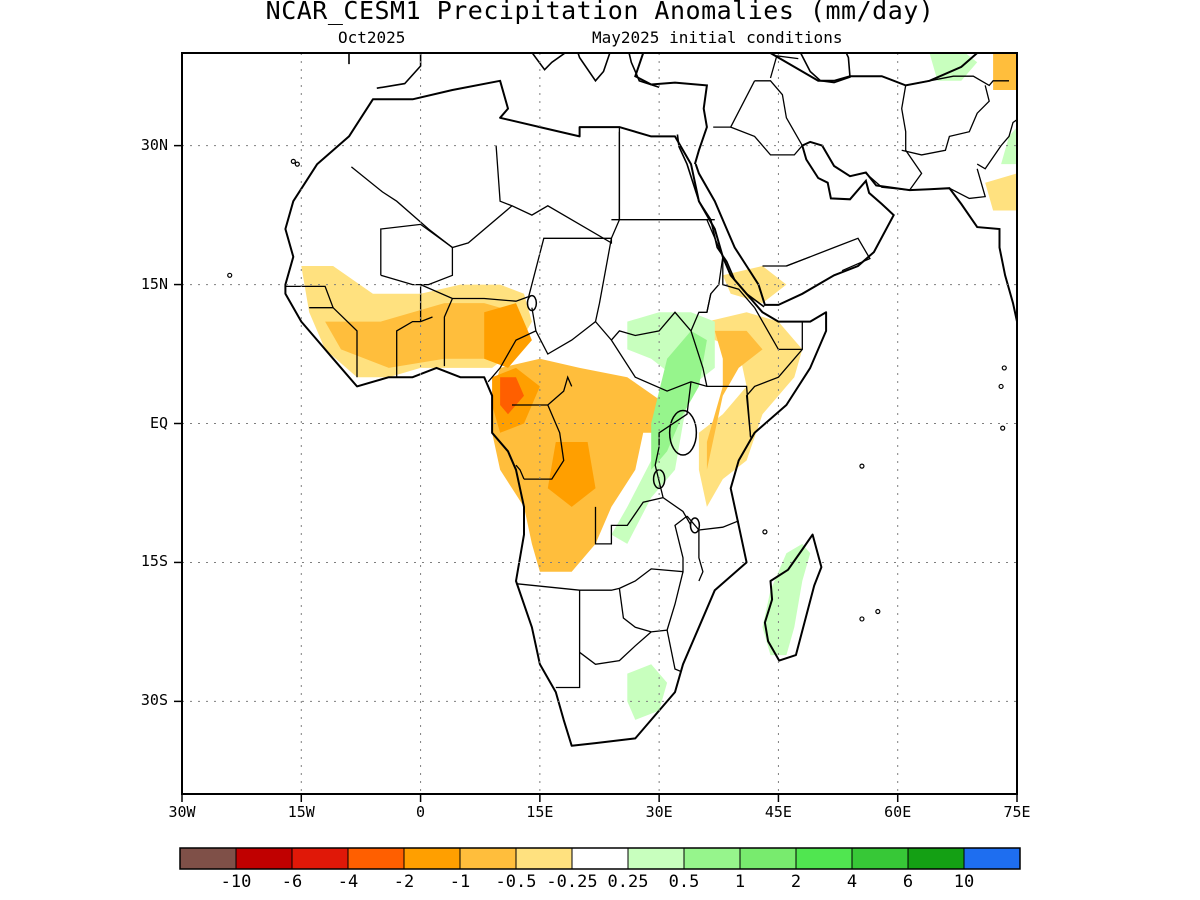 This screenshot has height=900, width=1200. Describe the element at coordinates (421, 812) in the screenshot. I see `lon-label: 0` at that location.